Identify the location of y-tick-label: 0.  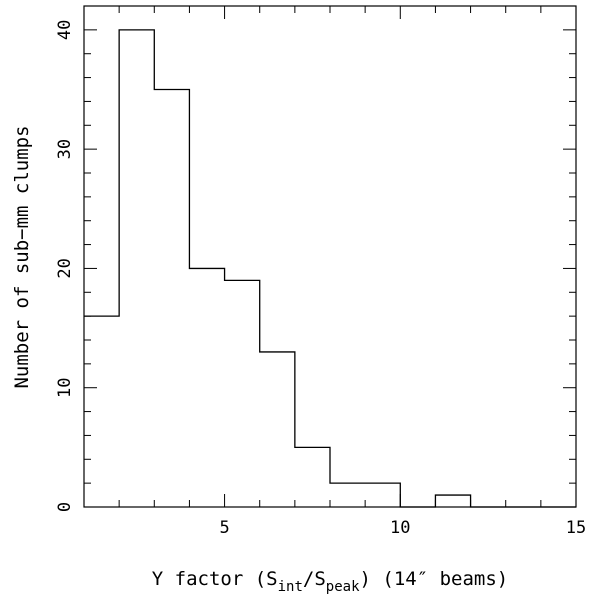
(65, 507).